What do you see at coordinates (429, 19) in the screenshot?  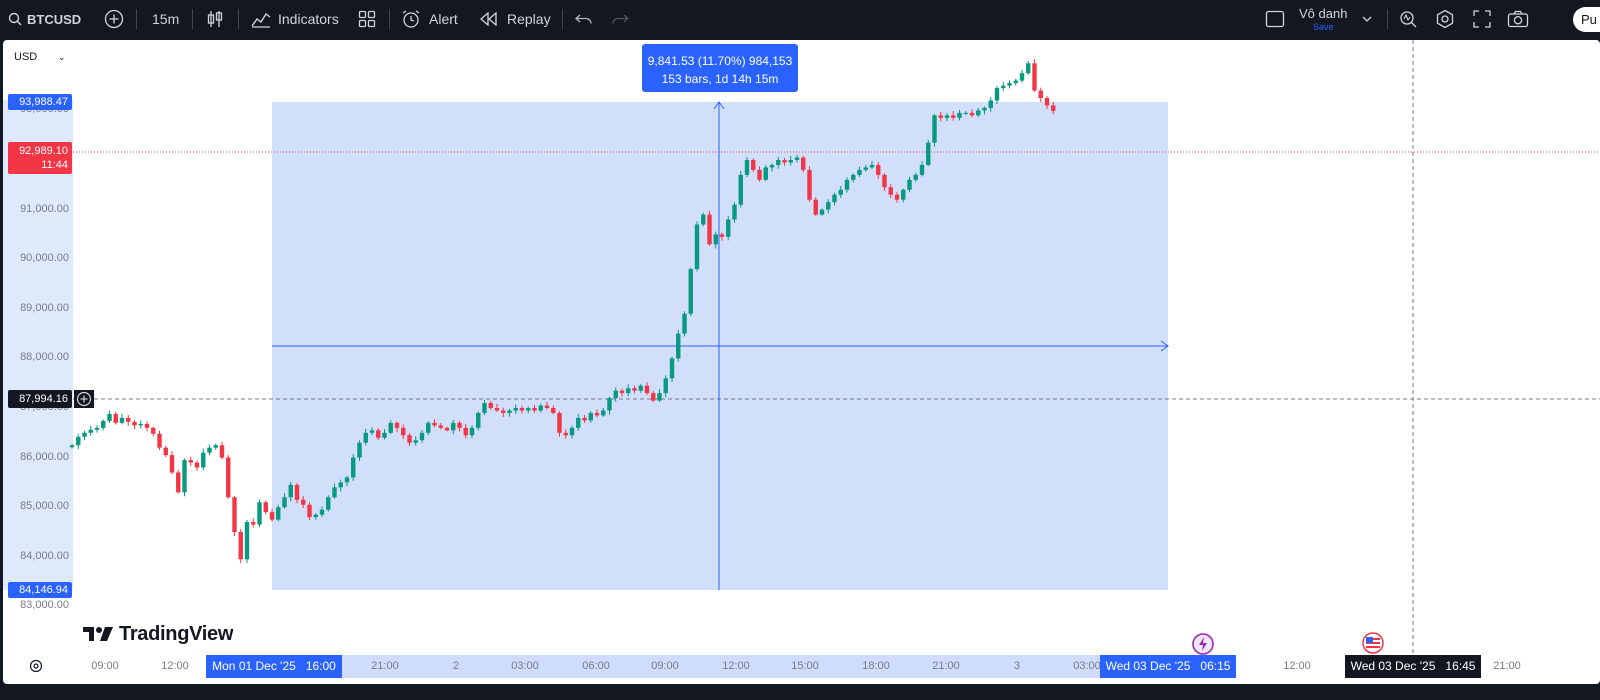 I see `alert-button: Alert` at bounding box center [429, 19].